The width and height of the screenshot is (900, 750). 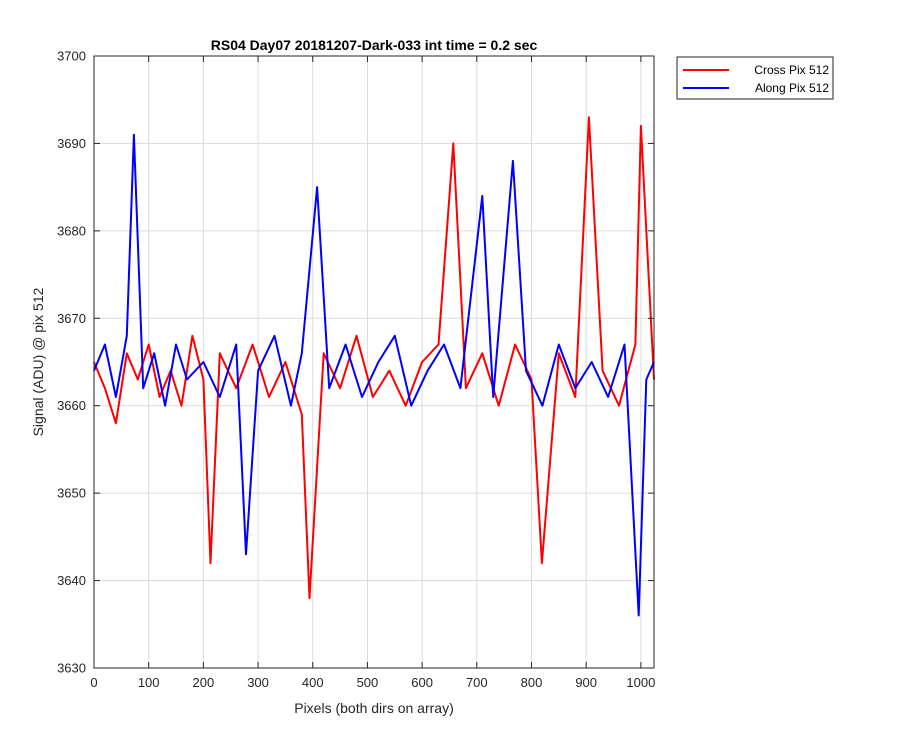 I want to click on x-tick-label: 700, so click(x=477, y=682).